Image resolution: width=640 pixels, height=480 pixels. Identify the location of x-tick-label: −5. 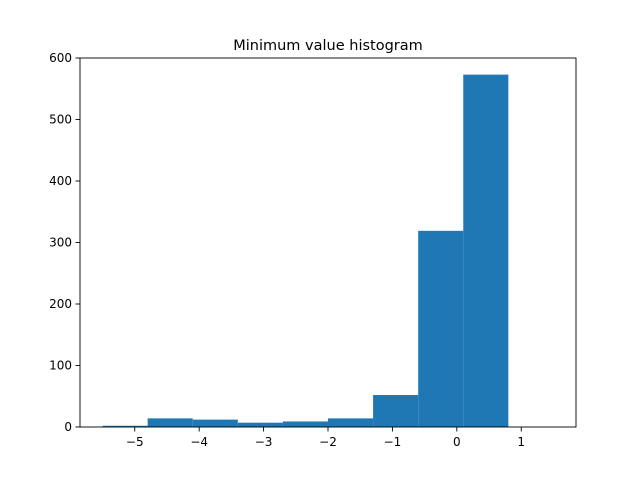
(135, 442).